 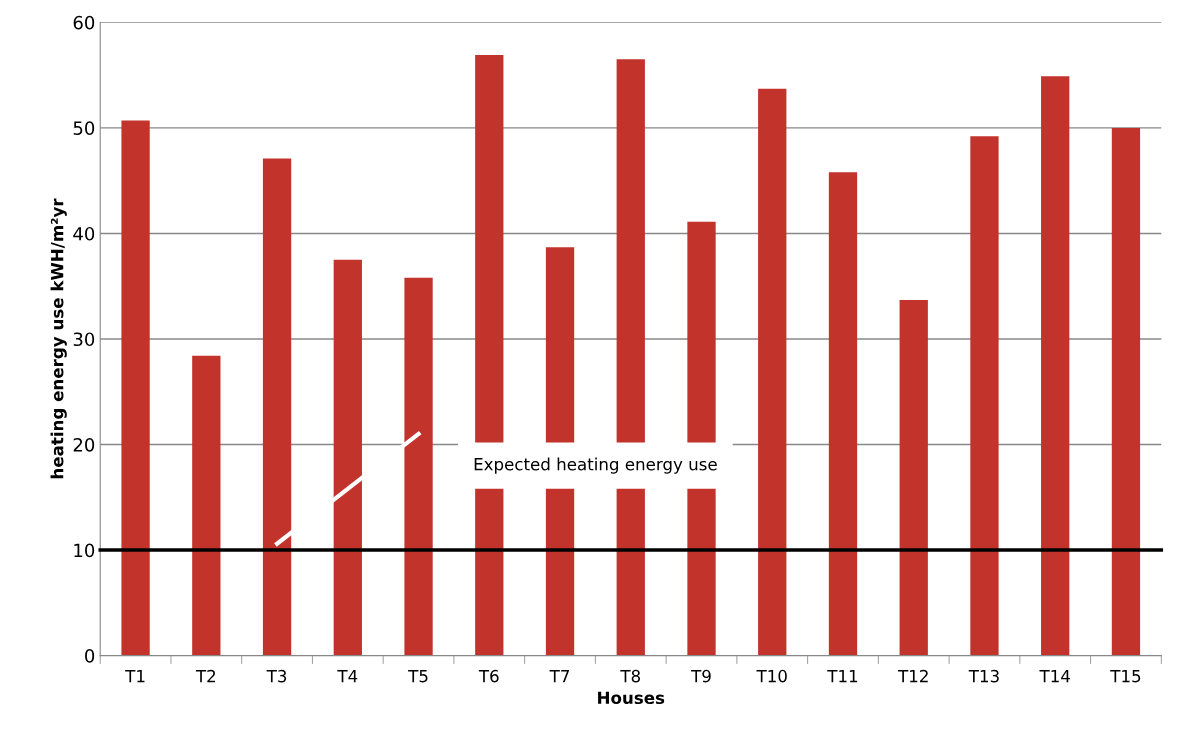 What do you see at coordinates (135, 676) in the screenshot?
I see `x-tick-label: T1` at bounding box center [135, 676].